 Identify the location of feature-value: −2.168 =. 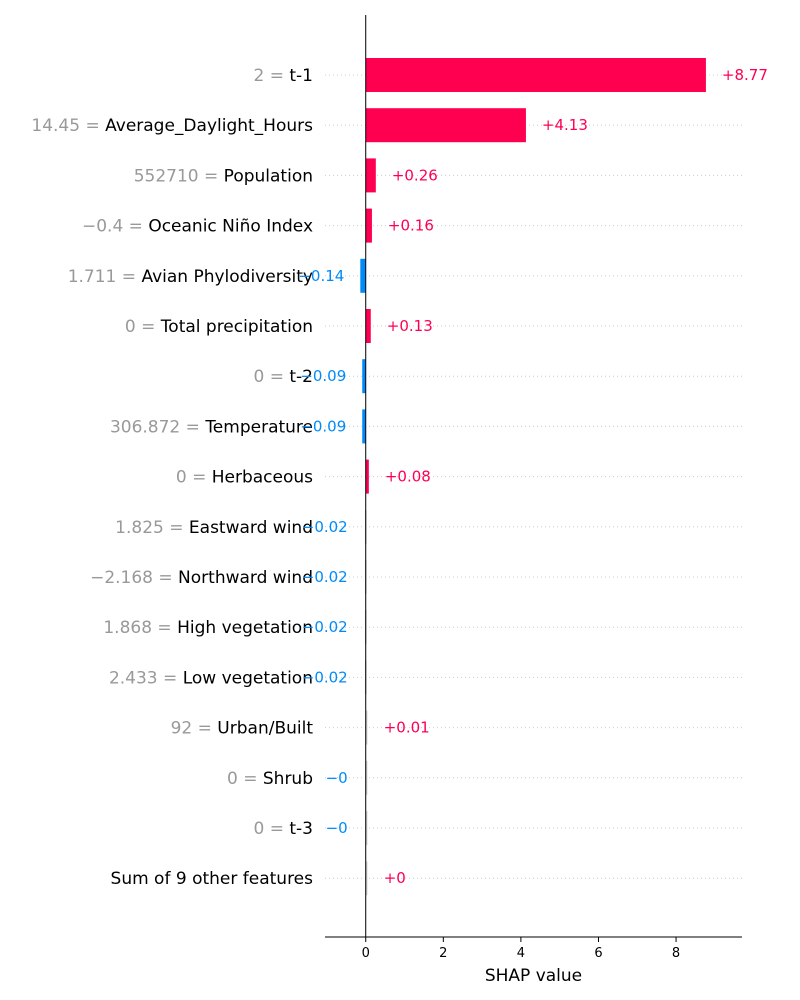
(134, 578).